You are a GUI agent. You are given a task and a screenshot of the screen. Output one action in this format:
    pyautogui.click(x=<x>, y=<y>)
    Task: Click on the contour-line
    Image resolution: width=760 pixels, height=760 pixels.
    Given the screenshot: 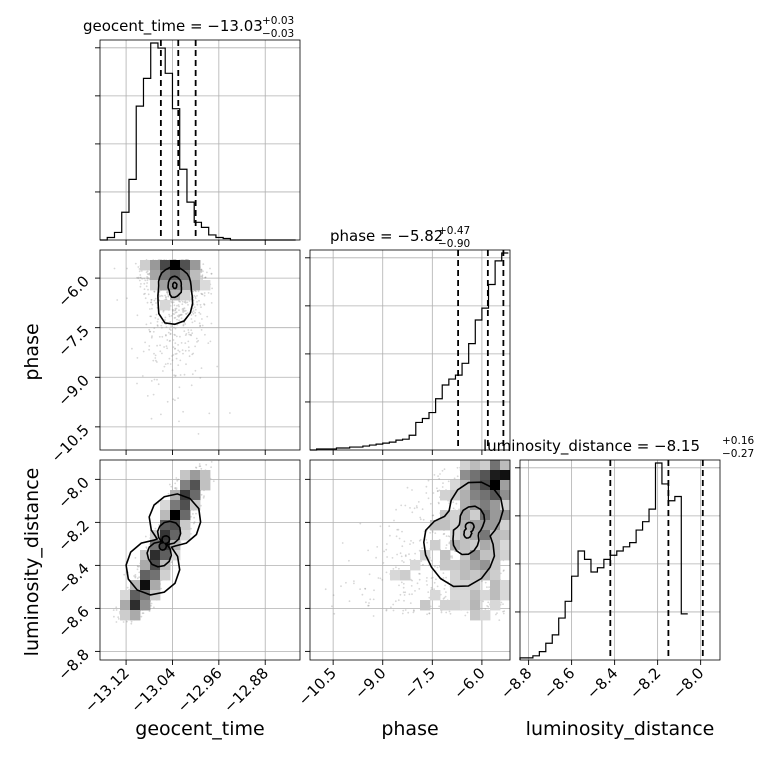 What is the action you would take?
    pyautogui.click(x=175, y=295)
    